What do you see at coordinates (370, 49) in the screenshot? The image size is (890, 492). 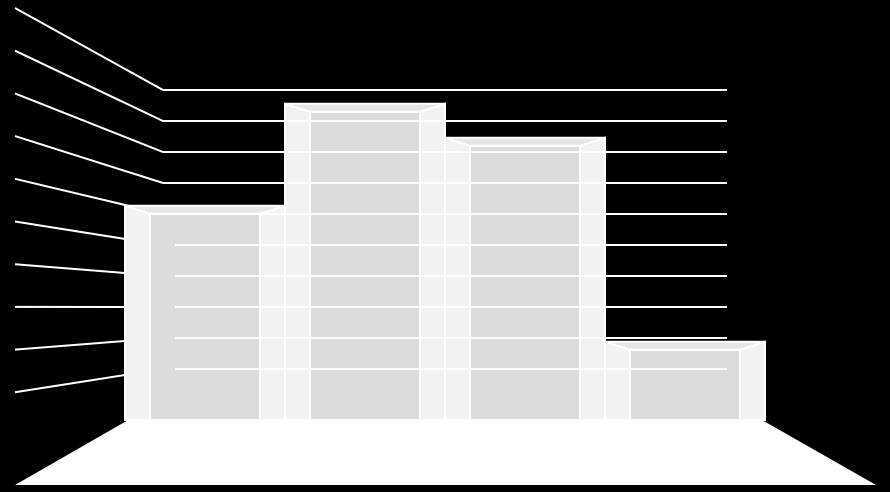 I see `gridline` at bounding box center [370, 49].